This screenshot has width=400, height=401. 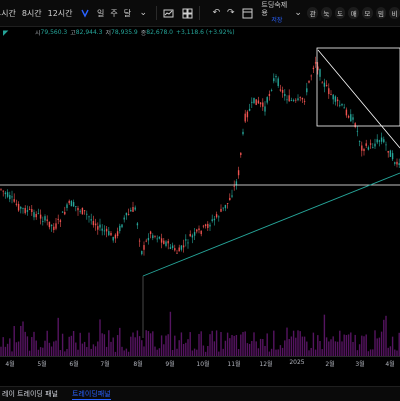 I want to click on interval-8h: 8시간, so click(x=31, y=13).